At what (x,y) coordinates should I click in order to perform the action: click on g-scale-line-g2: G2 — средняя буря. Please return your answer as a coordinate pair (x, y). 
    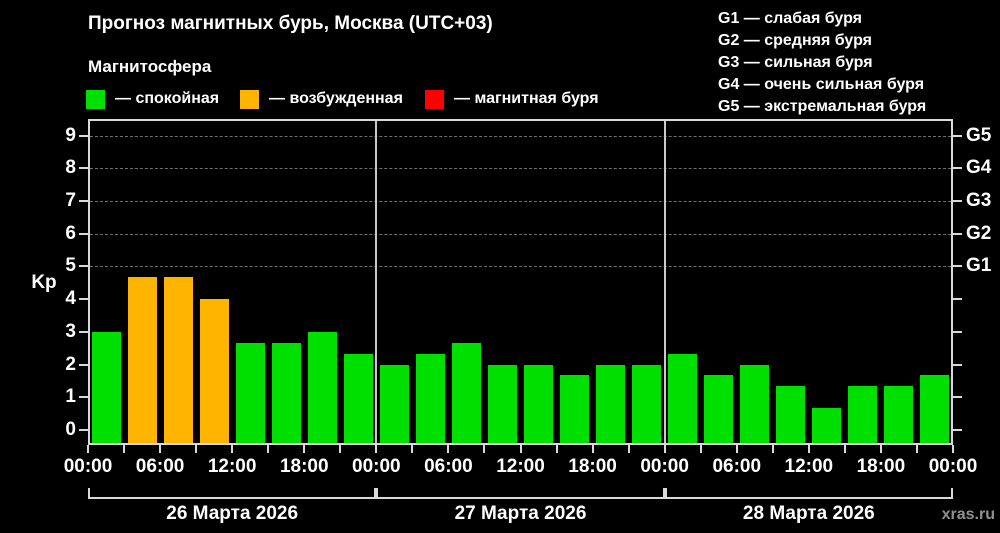
    Looking at the image, I should click on (795, 40).